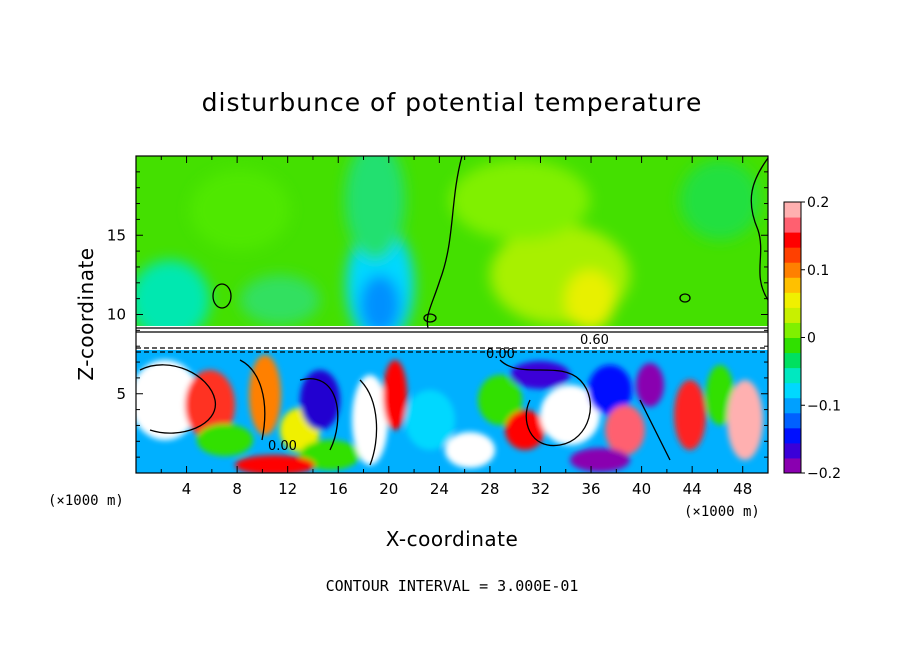 This screenshot has height=654, width=904. What do you see at coordinates (121, 394) in the screenshot?
I see `y-tick-label: 5` at bounding box center [121, 394].